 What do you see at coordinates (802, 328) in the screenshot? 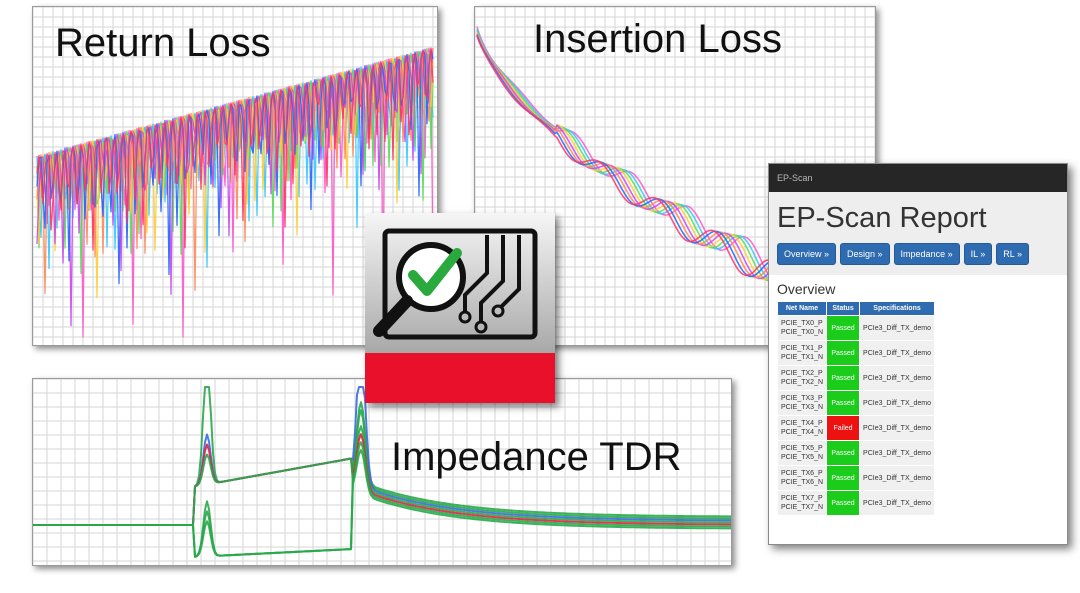
I see `net-name-cell: PCIE_TX0_P PCIE_TX0_N` at bounding box center [802, 328].